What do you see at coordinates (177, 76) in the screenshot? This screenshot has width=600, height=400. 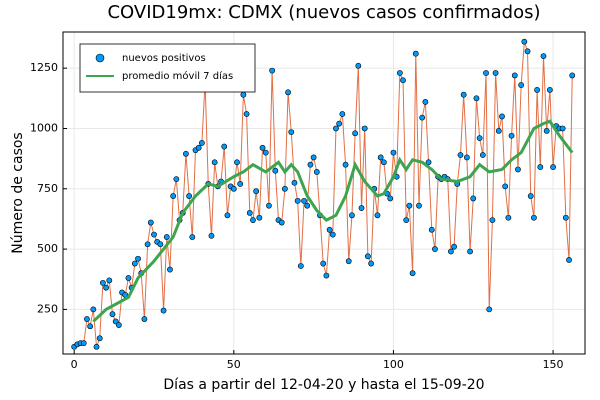 I see `legend-label: promedio móvil 7 días` at bounding box center [177, 76].